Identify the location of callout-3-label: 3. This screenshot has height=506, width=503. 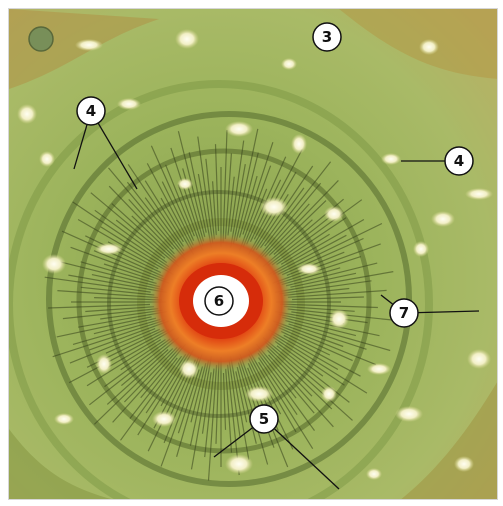
(327, 37).